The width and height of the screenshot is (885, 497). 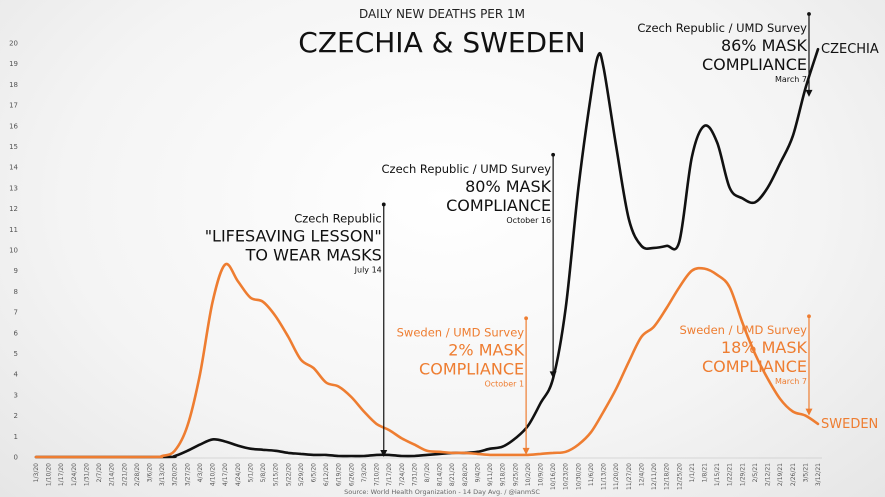 What do you see at coordinates (74, 474) in the screenshot?
I see `x-tick-label: 1/24/20` at bounding box center [74, 474].